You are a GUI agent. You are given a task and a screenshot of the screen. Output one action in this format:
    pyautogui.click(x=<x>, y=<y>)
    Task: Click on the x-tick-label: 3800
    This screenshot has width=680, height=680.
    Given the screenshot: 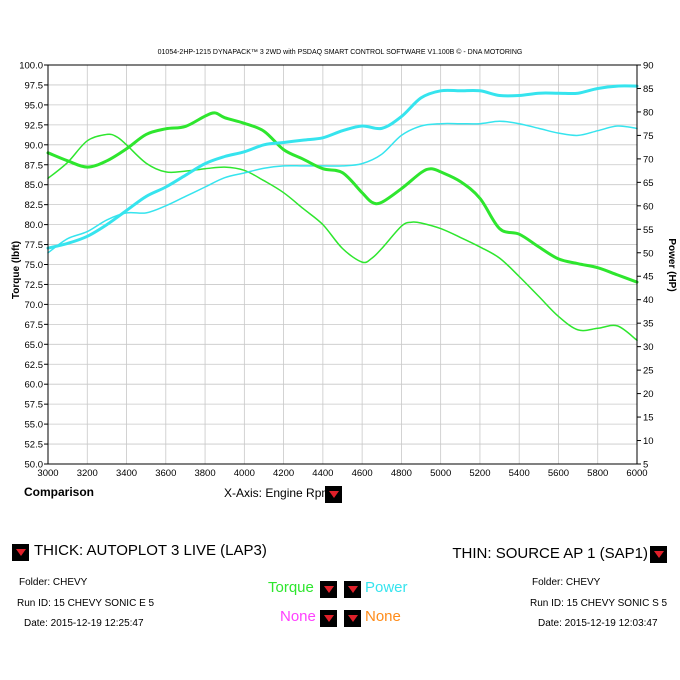 What is the action you would take?
    pyautogui.click(x=204, y=473)
    